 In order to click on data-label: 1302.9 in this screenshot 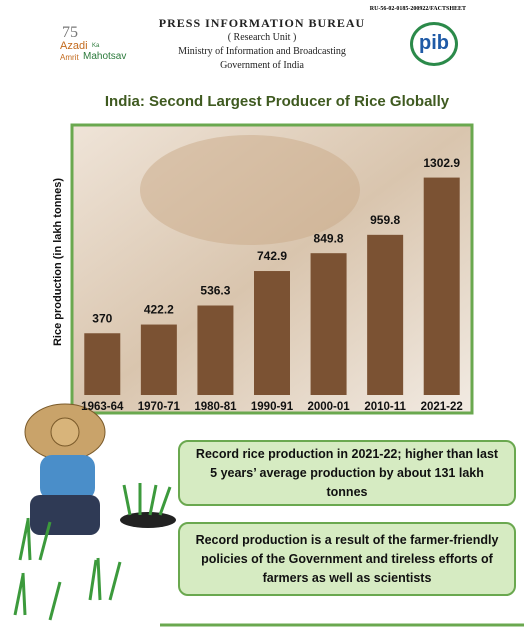, I will do `click(441, 163)`.